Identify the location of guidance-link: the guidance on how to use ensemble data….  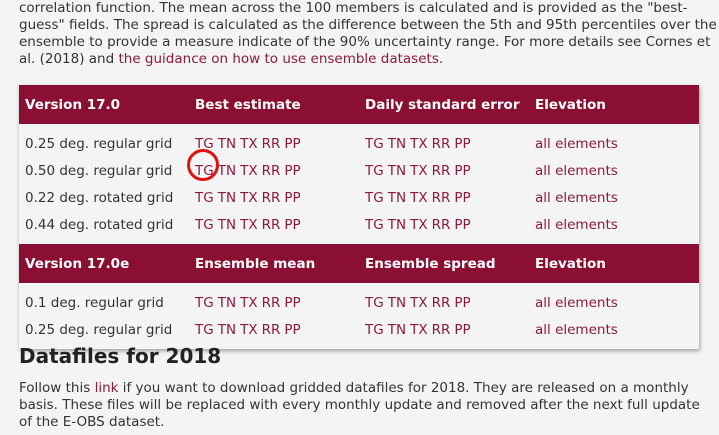
(278, 59).